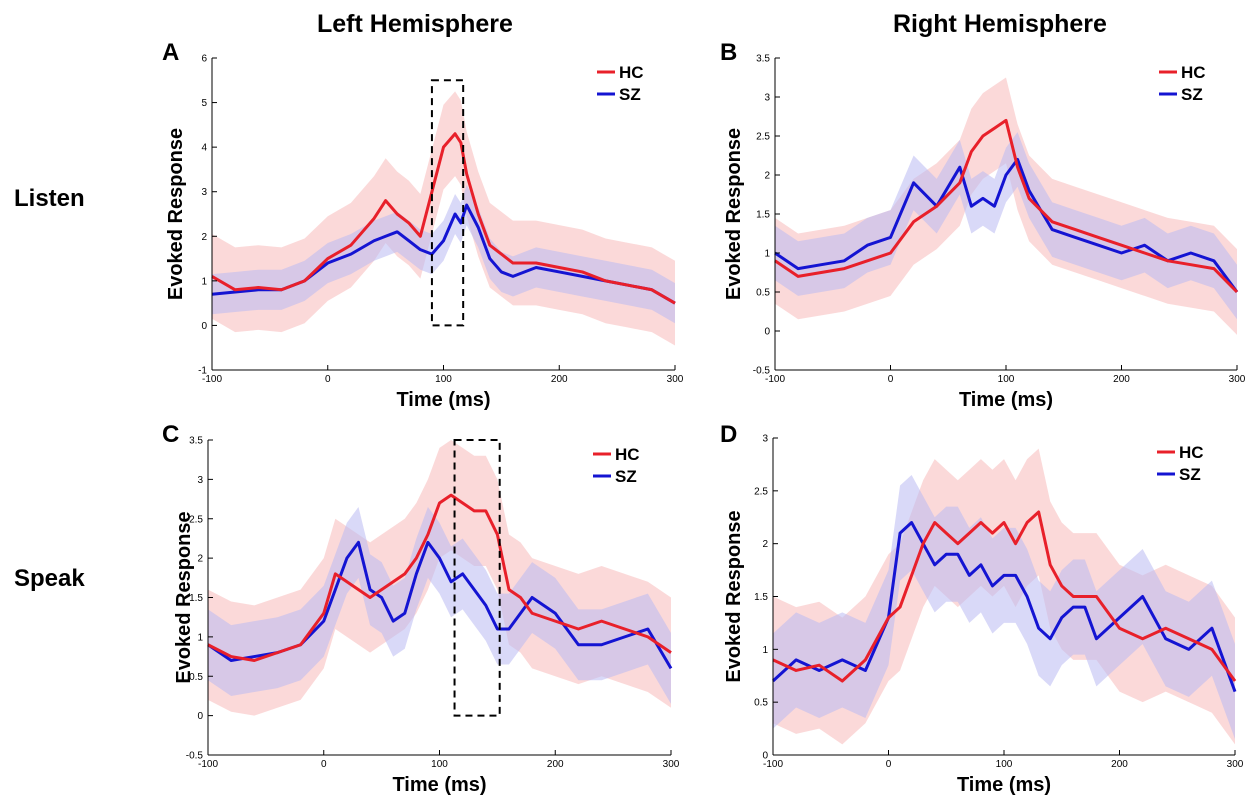  I want to click on panel-a, so click(443, 214).